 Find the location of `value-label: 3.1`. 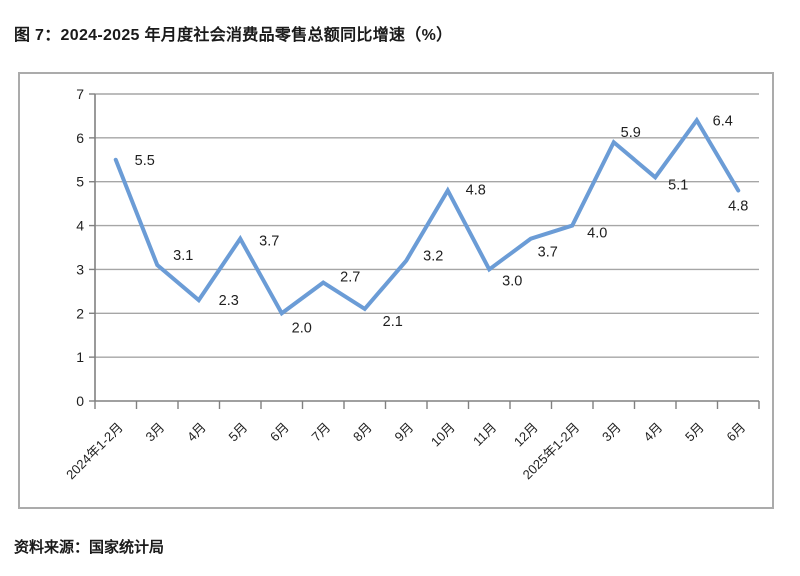

value-label: 3.1 is located at coordinates (183, 256).